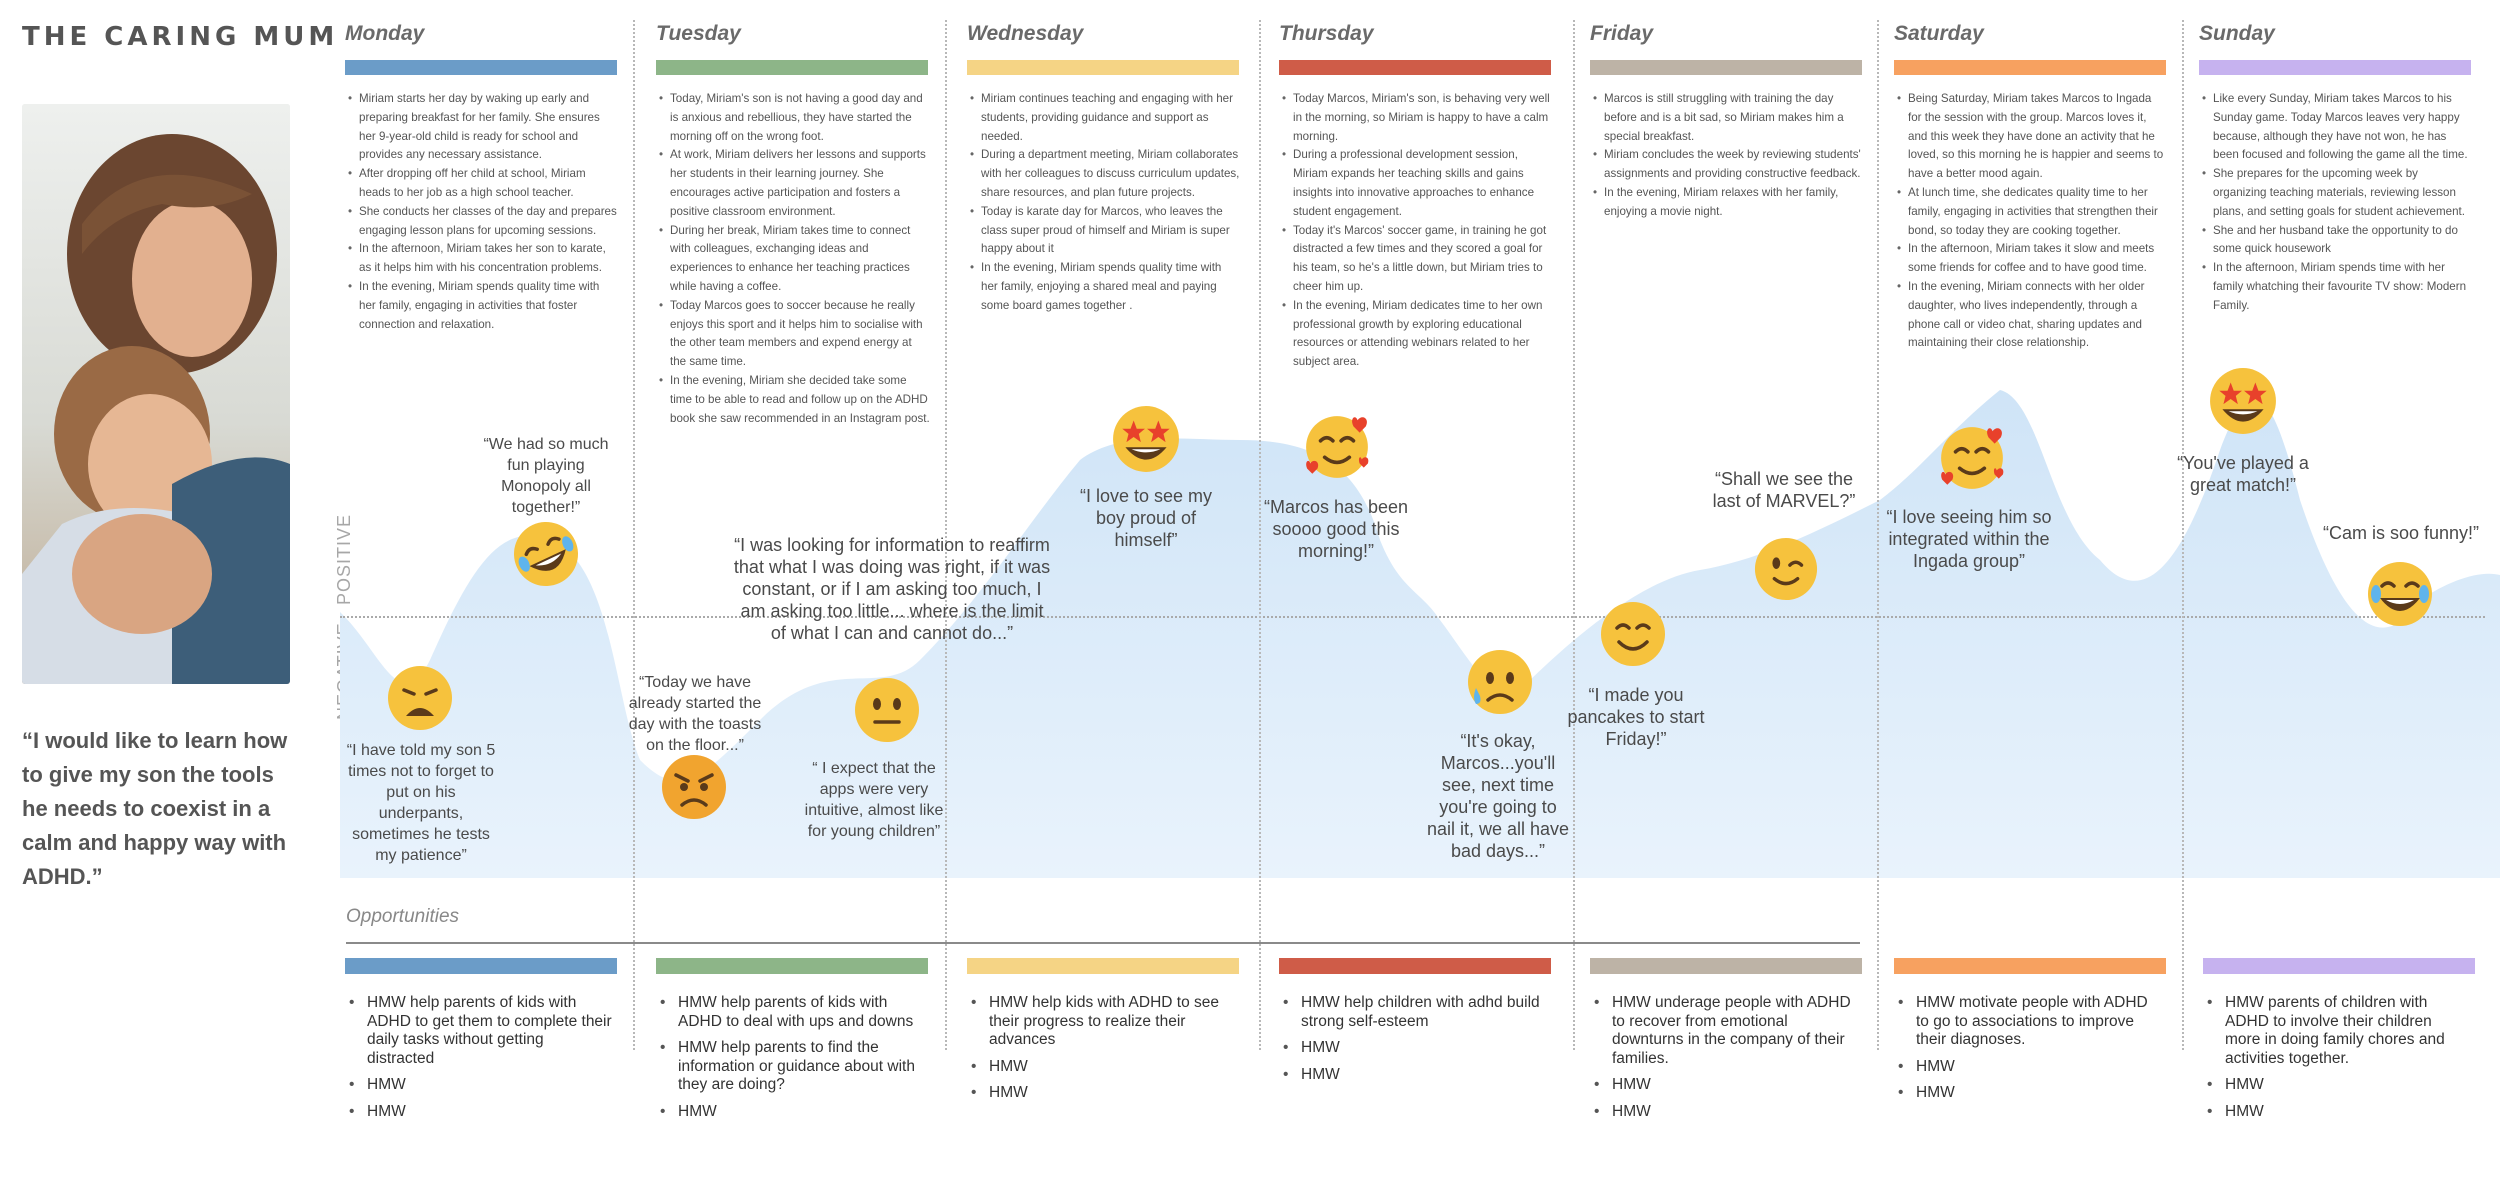  I want to click on day-name: Monday, so click(385, 33).